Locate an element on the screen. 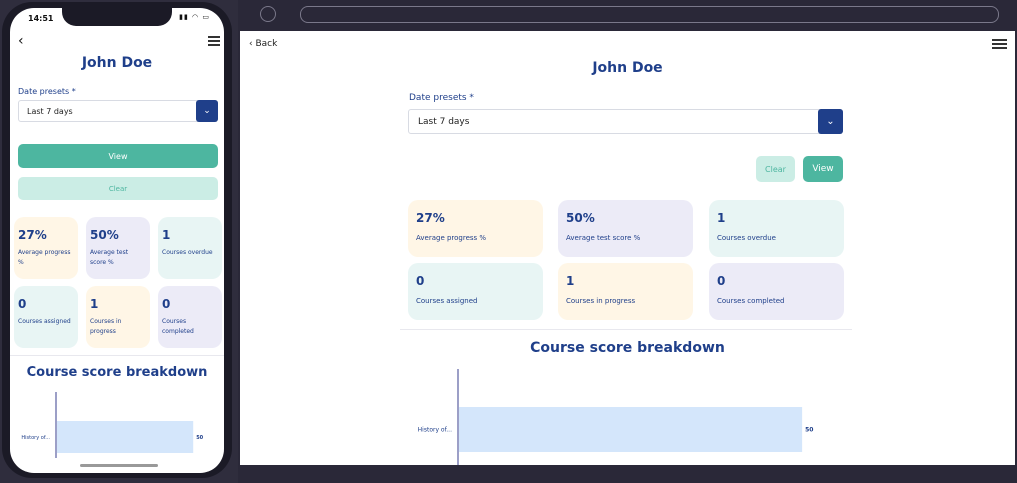  chevron-left-icon: ‹ is located at coordinates (251, 44).